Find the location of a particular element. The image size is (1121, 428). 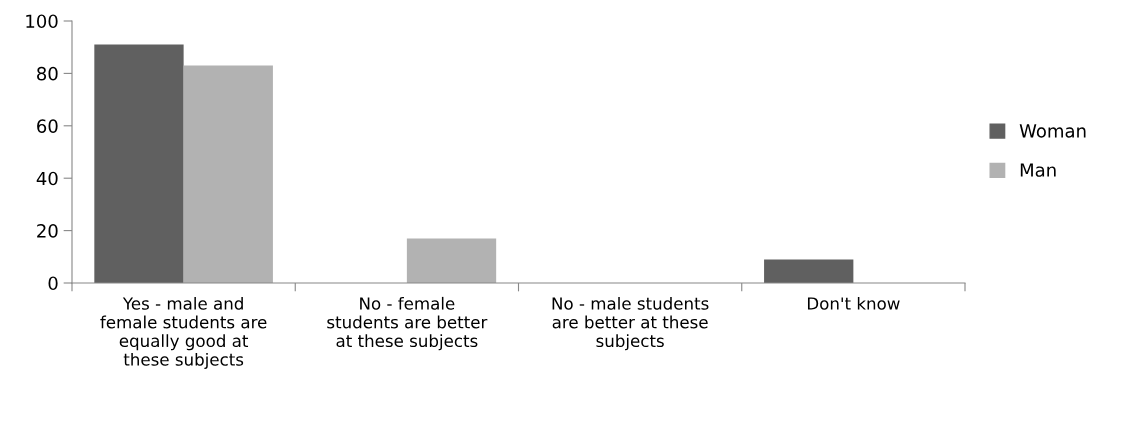

x-tick-label: No - female students are better at these subjects is located at coordinates (407, 323).